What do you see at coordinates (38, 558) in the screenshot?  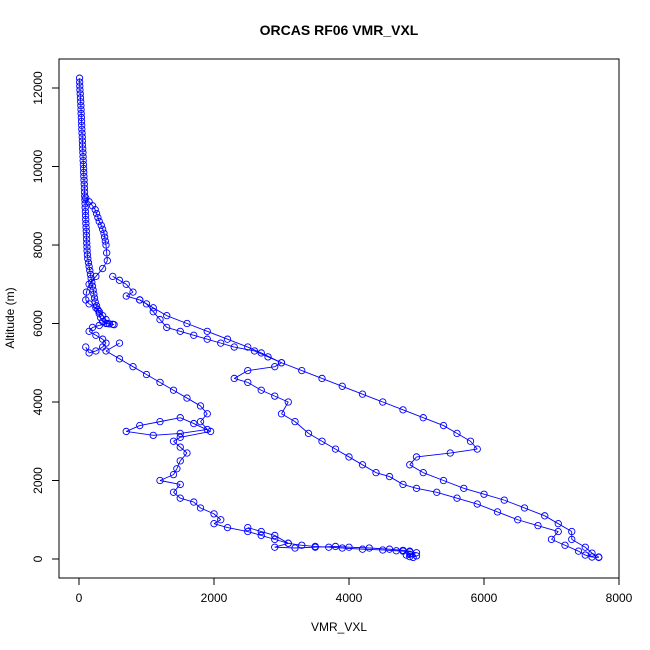 I see `y-tick-label: 0` at bounding box center [38, 558].